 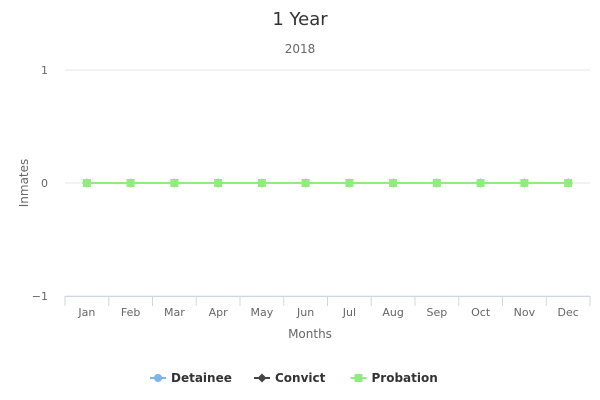 I want to click on x-axis-title: Months, so click(x=310, y=334).